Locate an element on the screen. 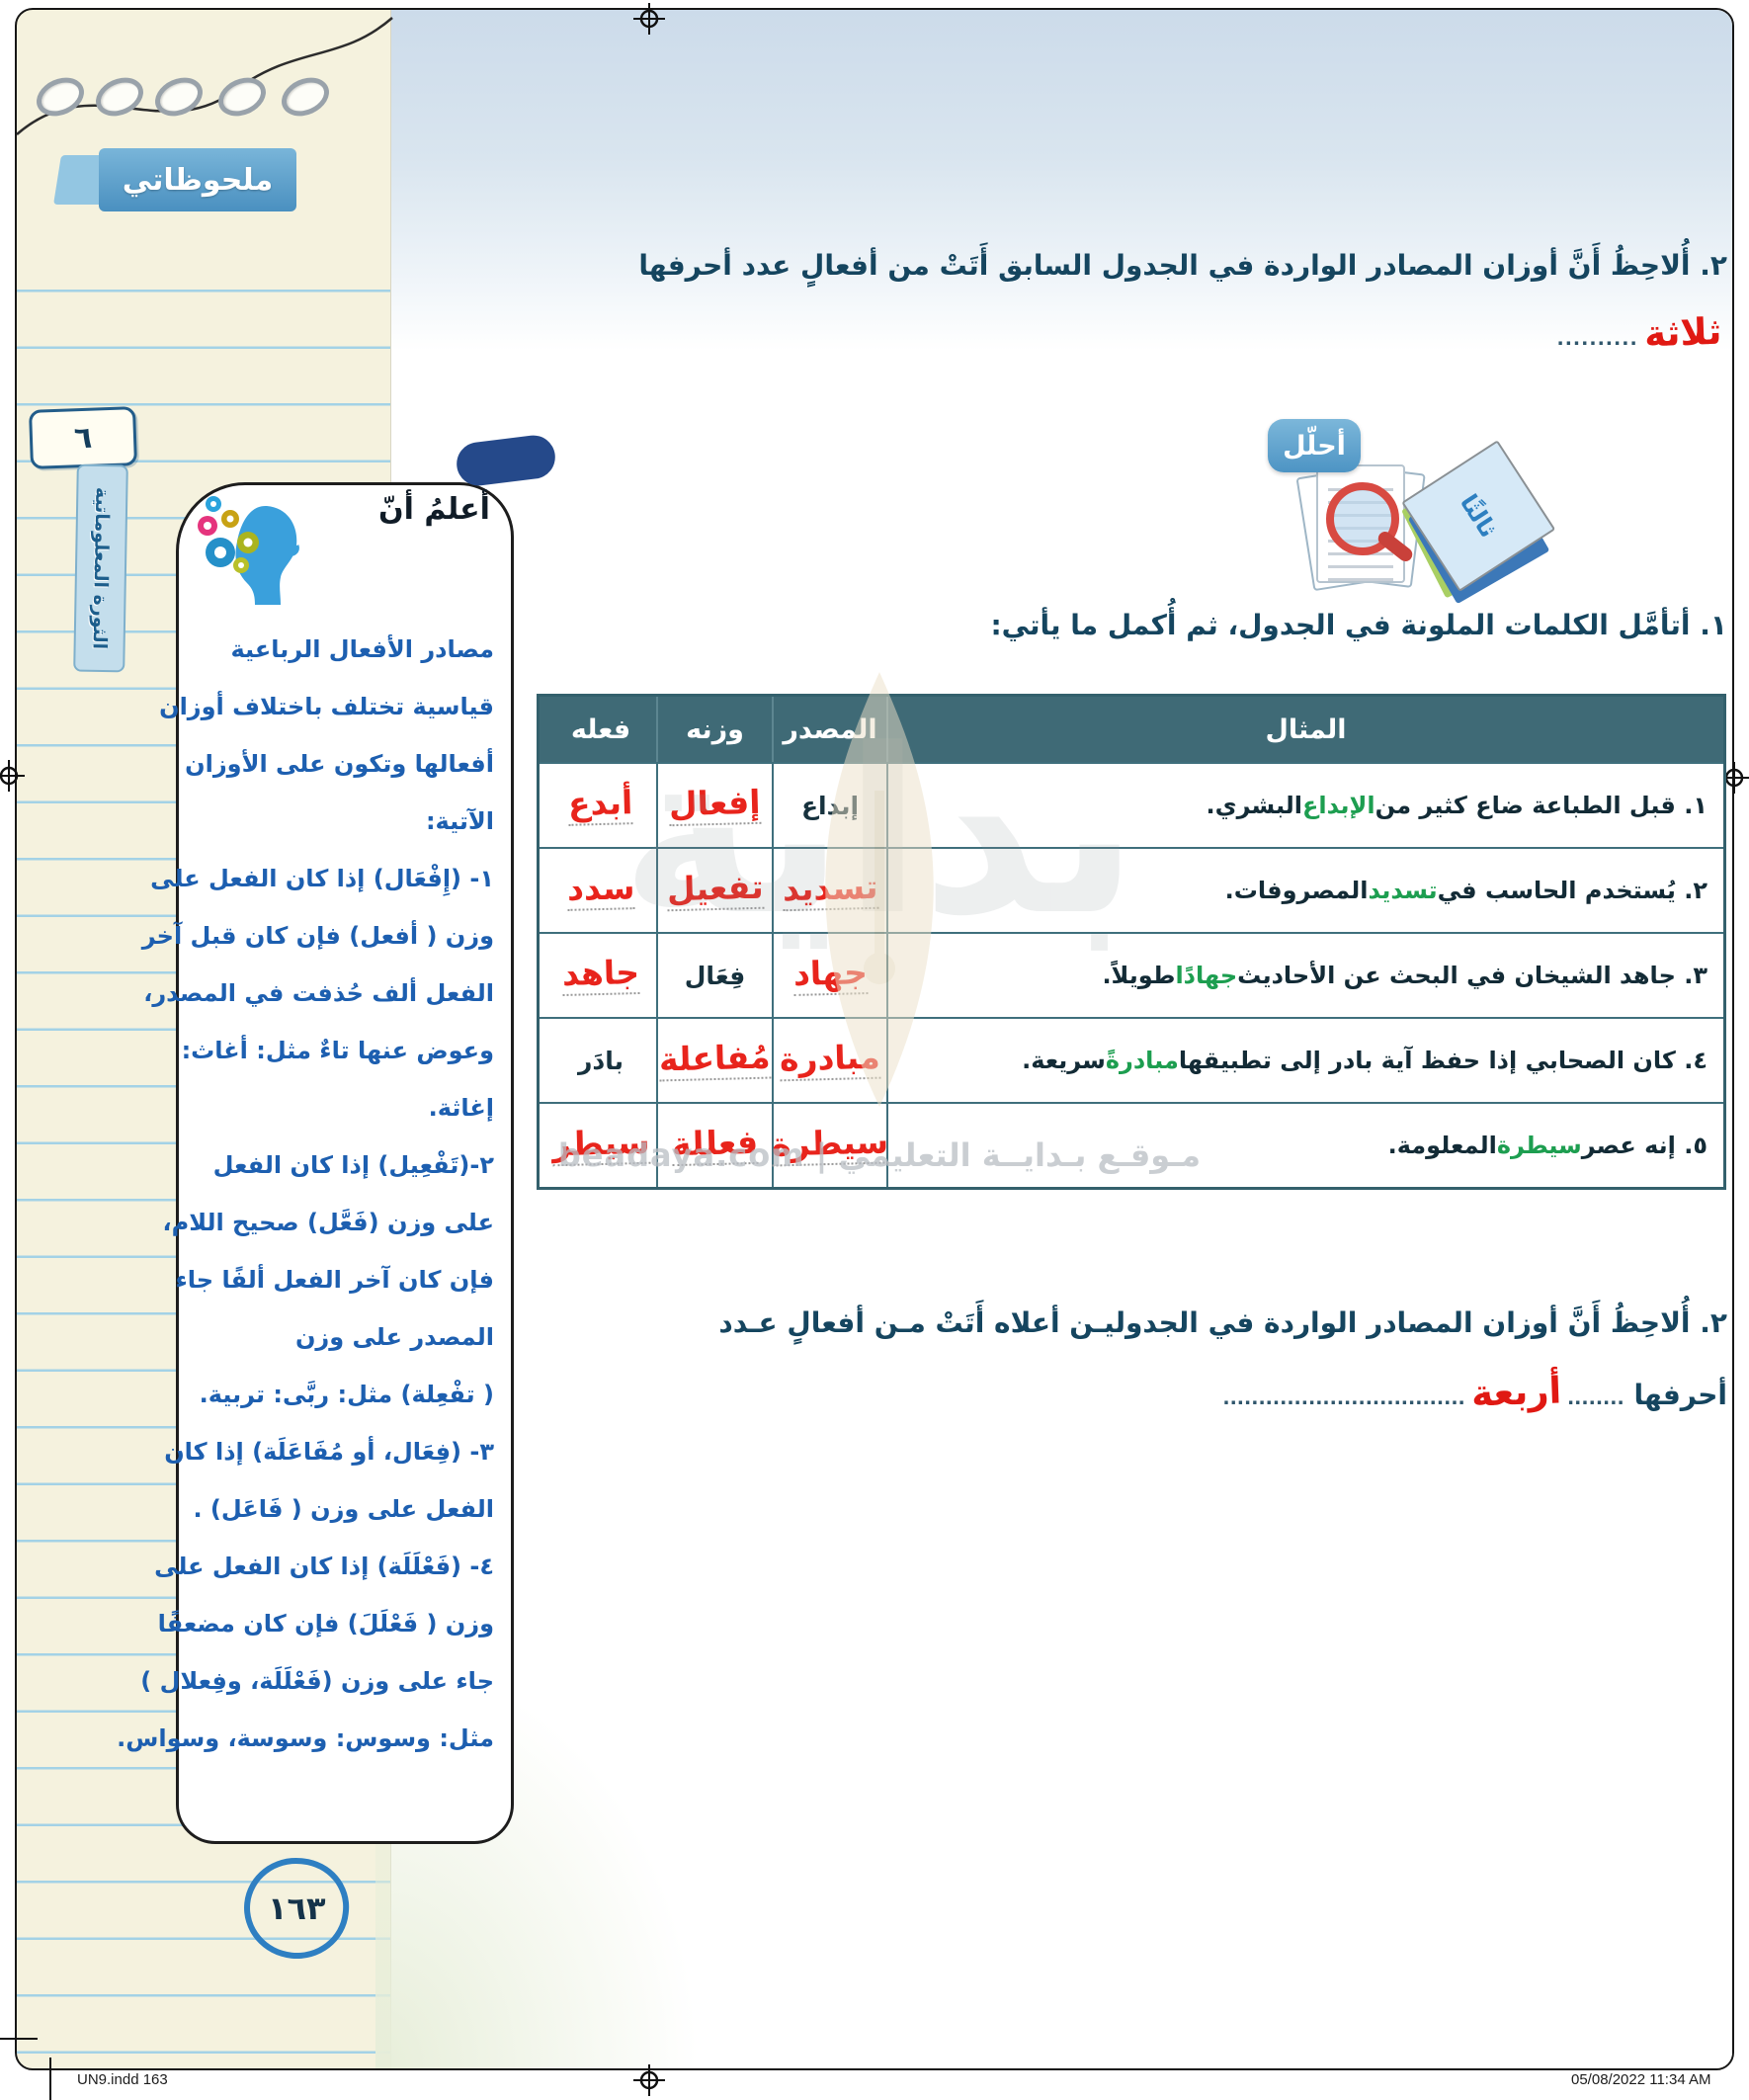 This screenshot has height=2100, width=1749. colored-word: مبادرةً is located at coordinates (1142, 1060).